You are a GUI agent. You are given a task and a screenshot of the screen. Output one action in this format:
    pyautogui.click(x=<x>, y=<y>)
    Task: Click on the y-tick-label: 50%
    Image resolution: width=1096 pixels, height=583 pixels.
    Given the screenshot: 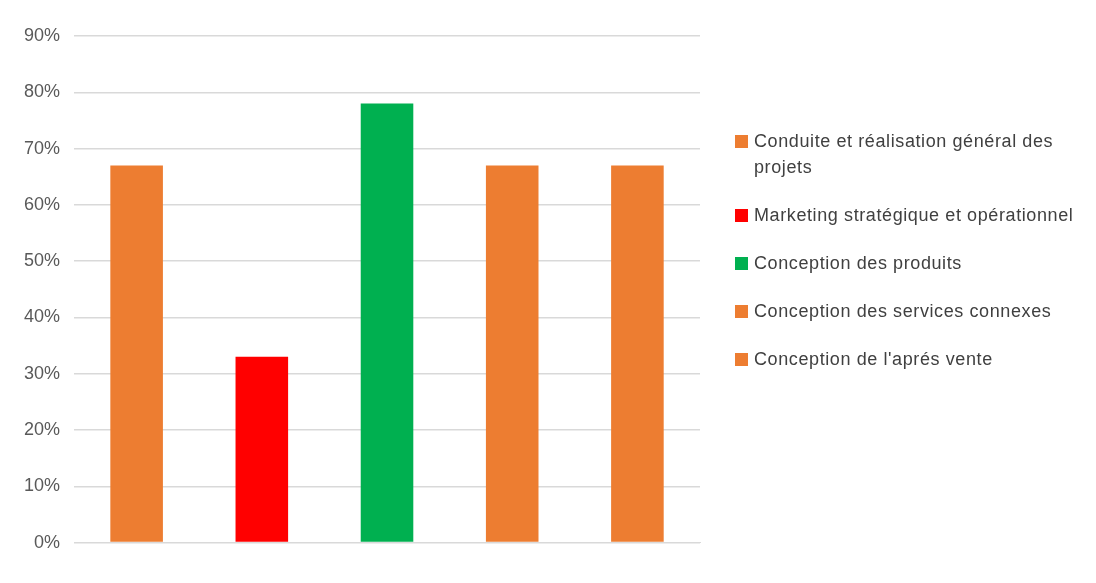 What is the action you would take?
    pyautogui.click(x=42, y=260)
    